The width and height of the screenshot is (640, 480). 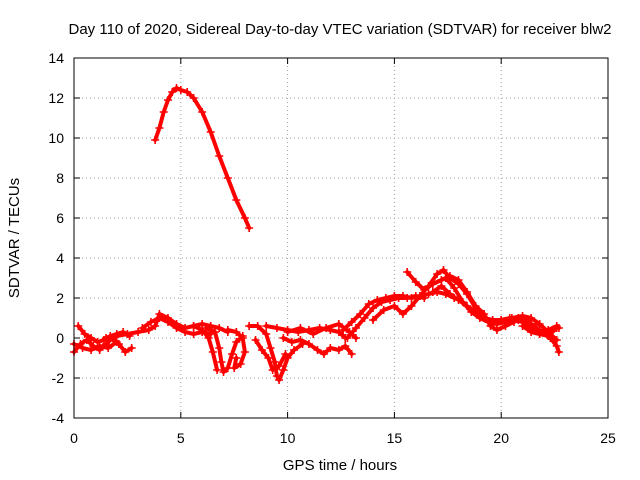 What do you see at coordinates (60, 178) in the screenshot?
I see `y-tick-label: 8` at bounding box center [60, 178].